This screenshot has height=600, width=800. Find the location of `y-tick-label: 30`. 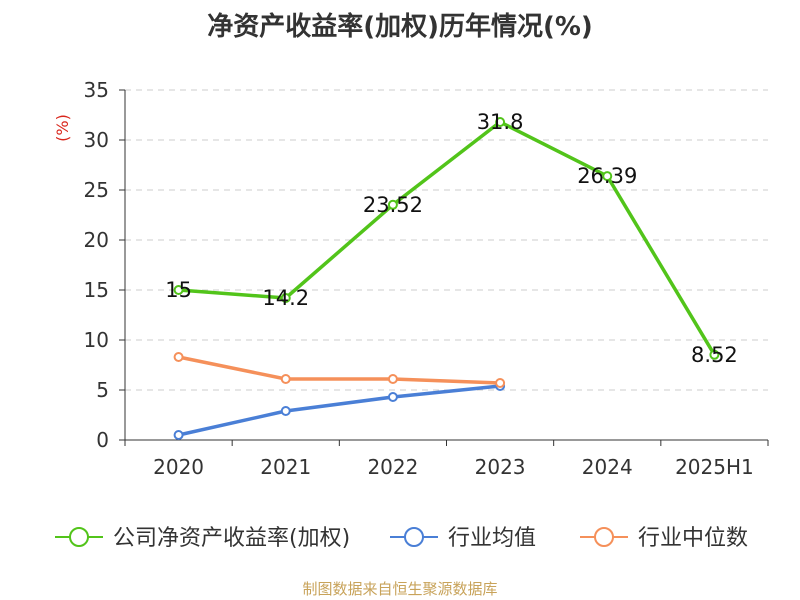

y-tick-label: 30 is located at coordinates (96, 140).